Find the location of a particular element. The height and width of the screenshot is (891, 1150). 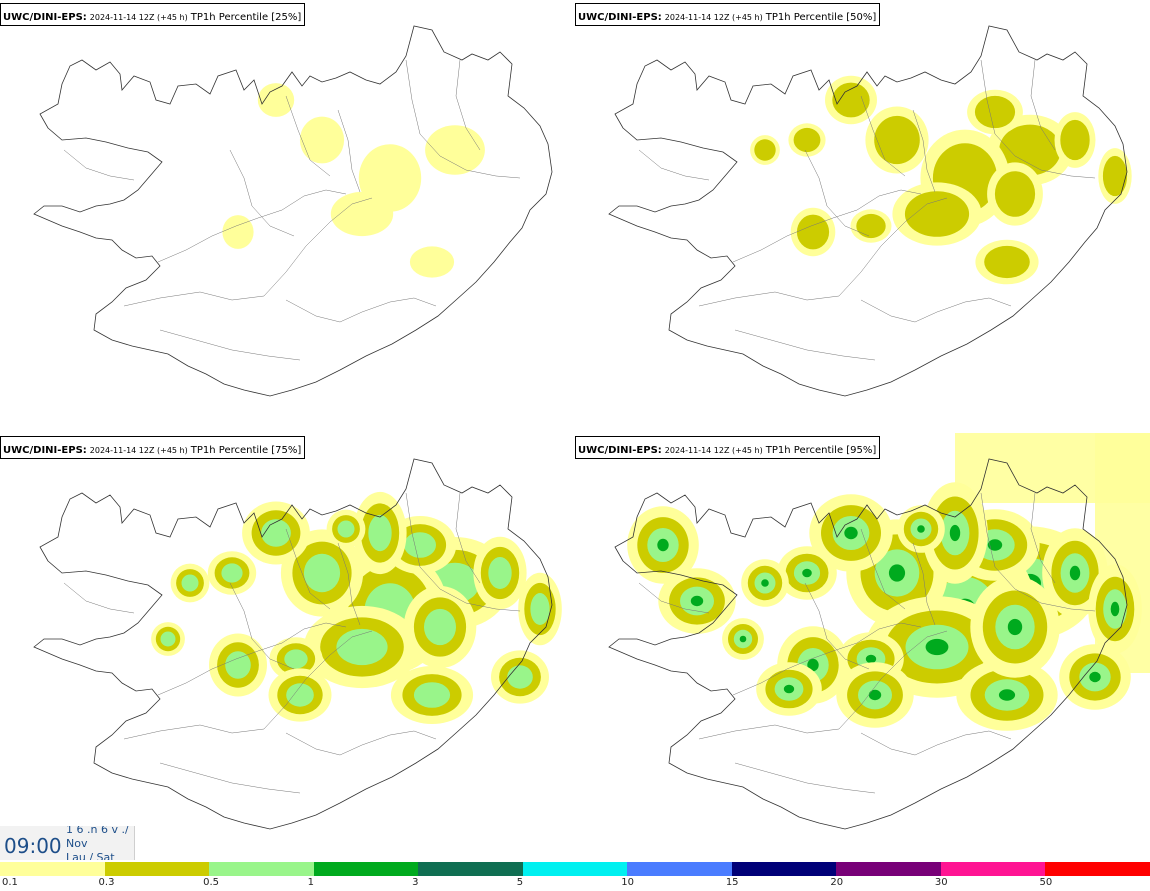

colorbar-tick-label: 20 is located at coordinates (837, 882).